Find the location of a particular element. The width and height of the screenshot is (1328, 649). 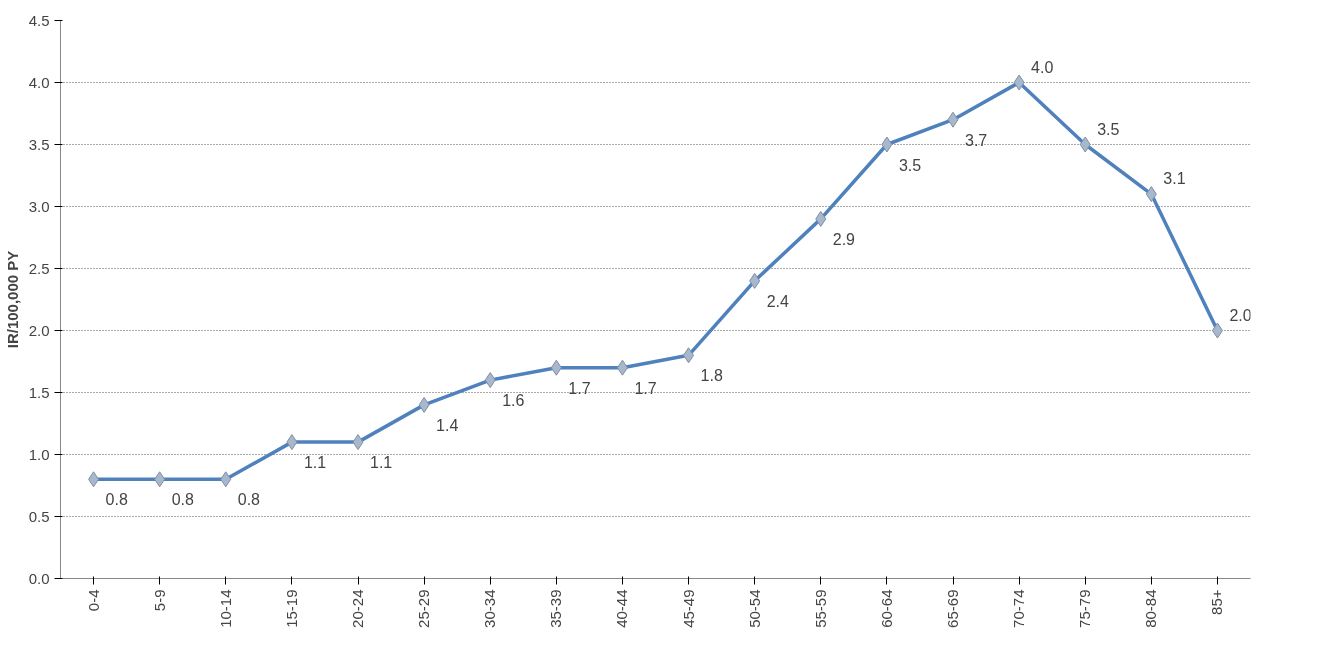

y-tick-label: 1.0 is located at coordinates (39, 454).